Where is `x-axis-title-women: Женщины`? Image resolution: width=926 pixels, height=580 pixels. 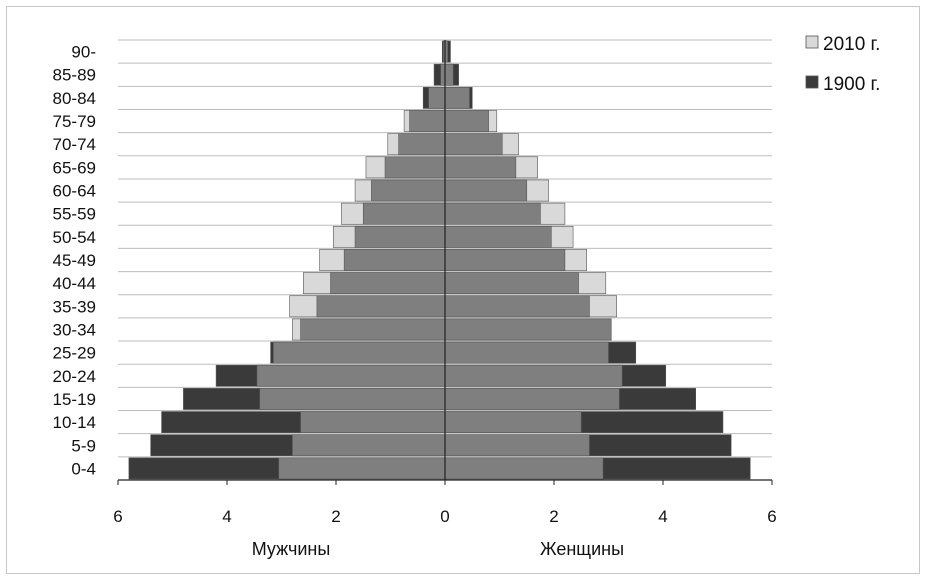 x-axis-title-women: Женщины is located at coordinates (582, 549).